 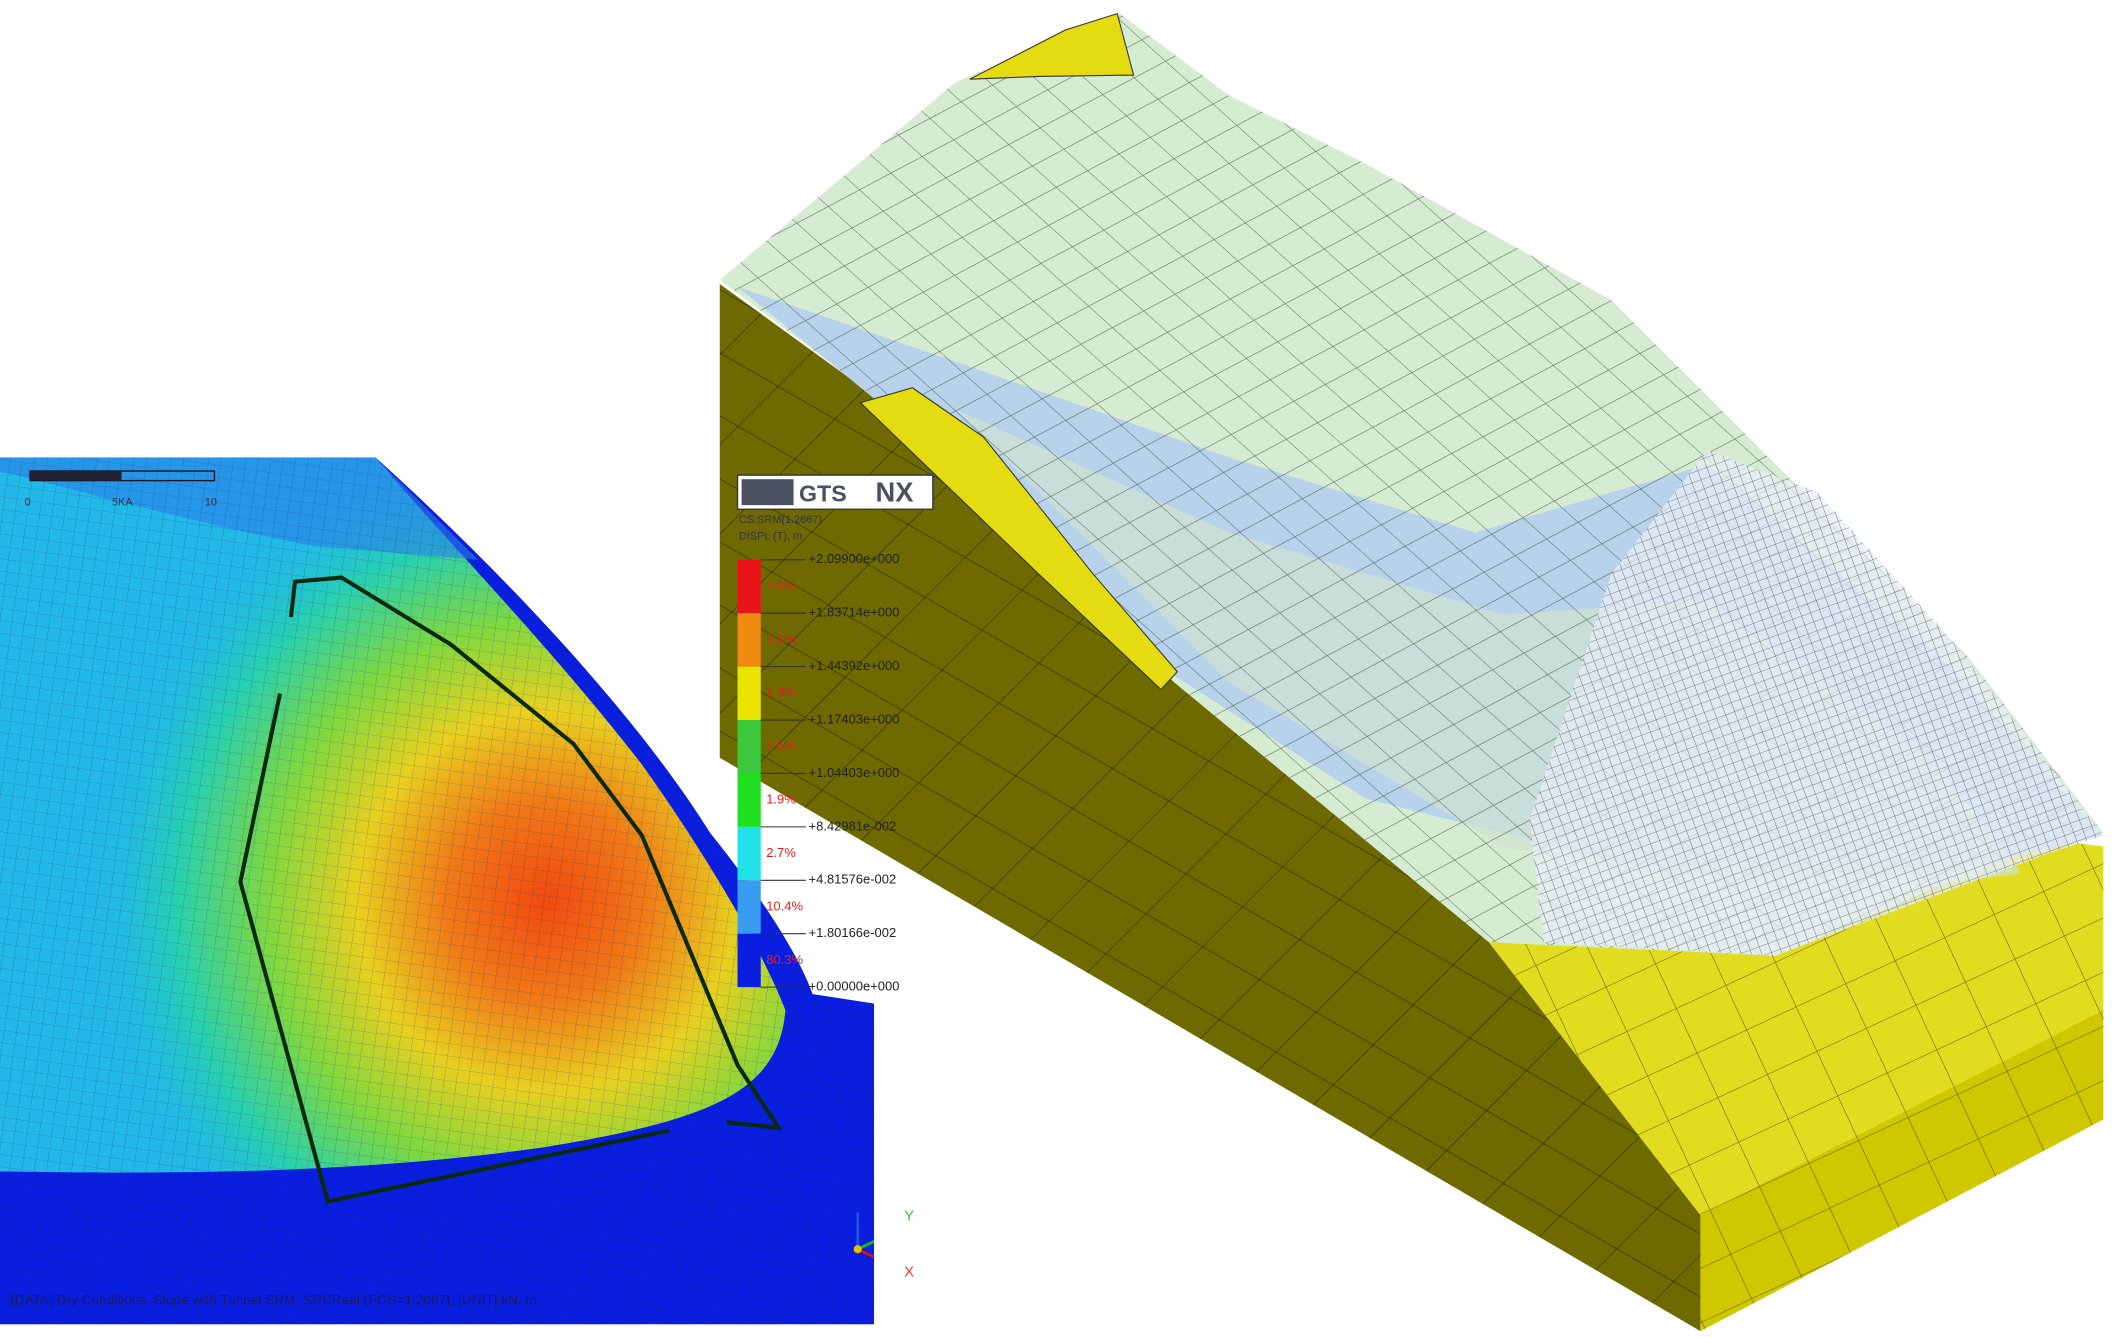 What do you see at coordinates (770, 536) in the screenshot?
I see `legend-header: DISPL (T), m` at bounding box center [770, 536].